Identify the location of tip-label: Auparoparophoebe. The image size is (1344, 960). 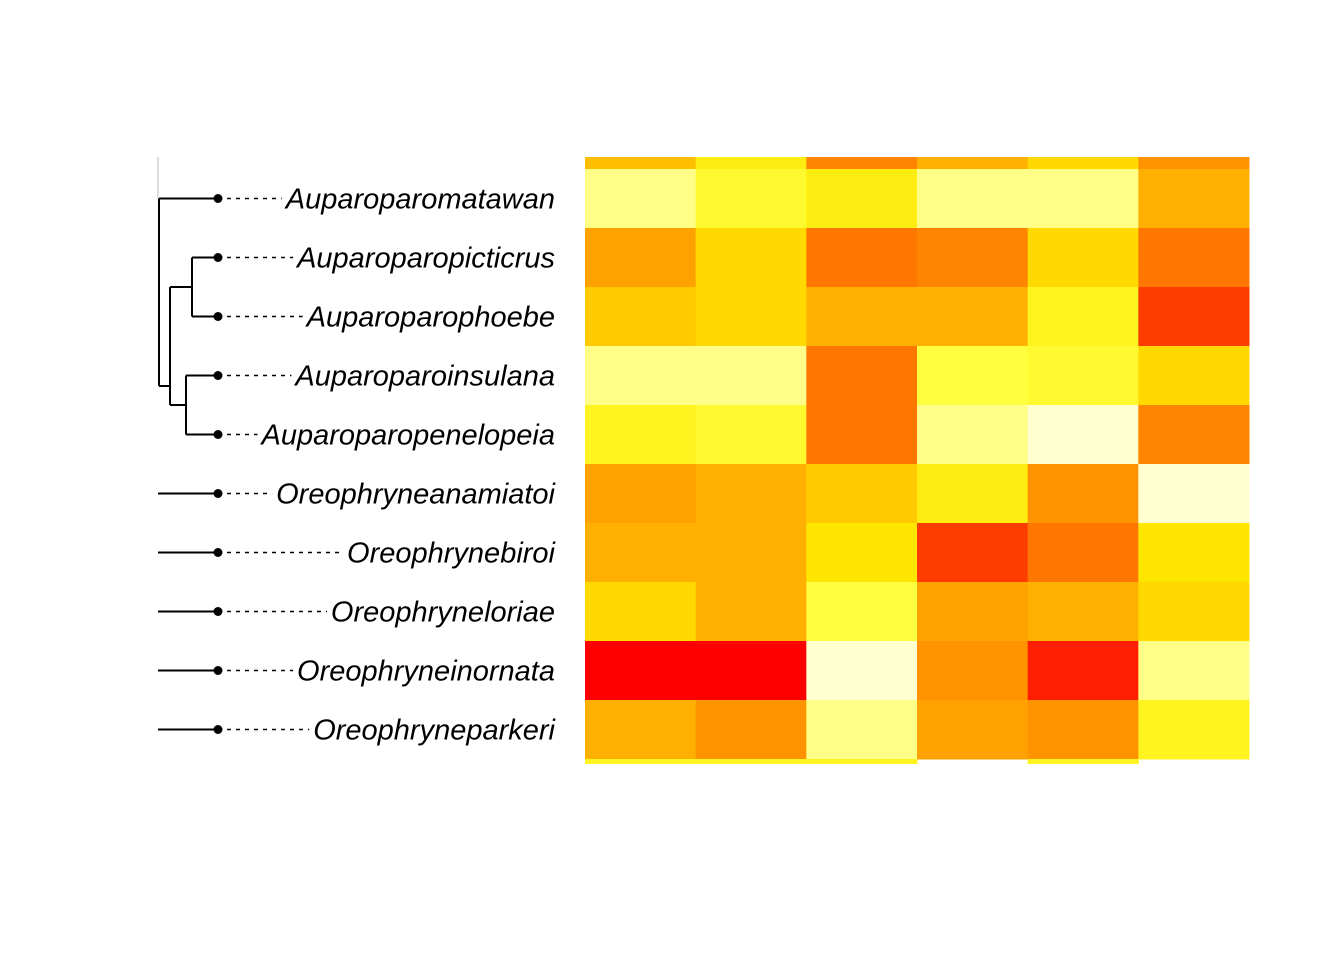
(430, 318).